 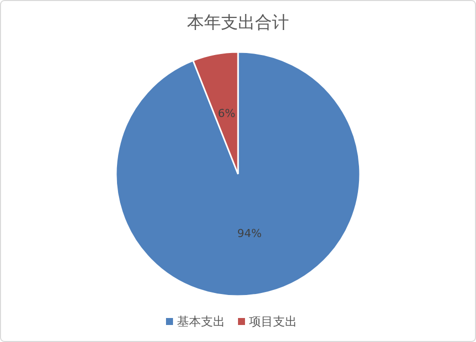 What do you see at coordinates (201, 321) in the screenshot?
I see `legend-label: 基本支出` at bounding box center [201, 321].